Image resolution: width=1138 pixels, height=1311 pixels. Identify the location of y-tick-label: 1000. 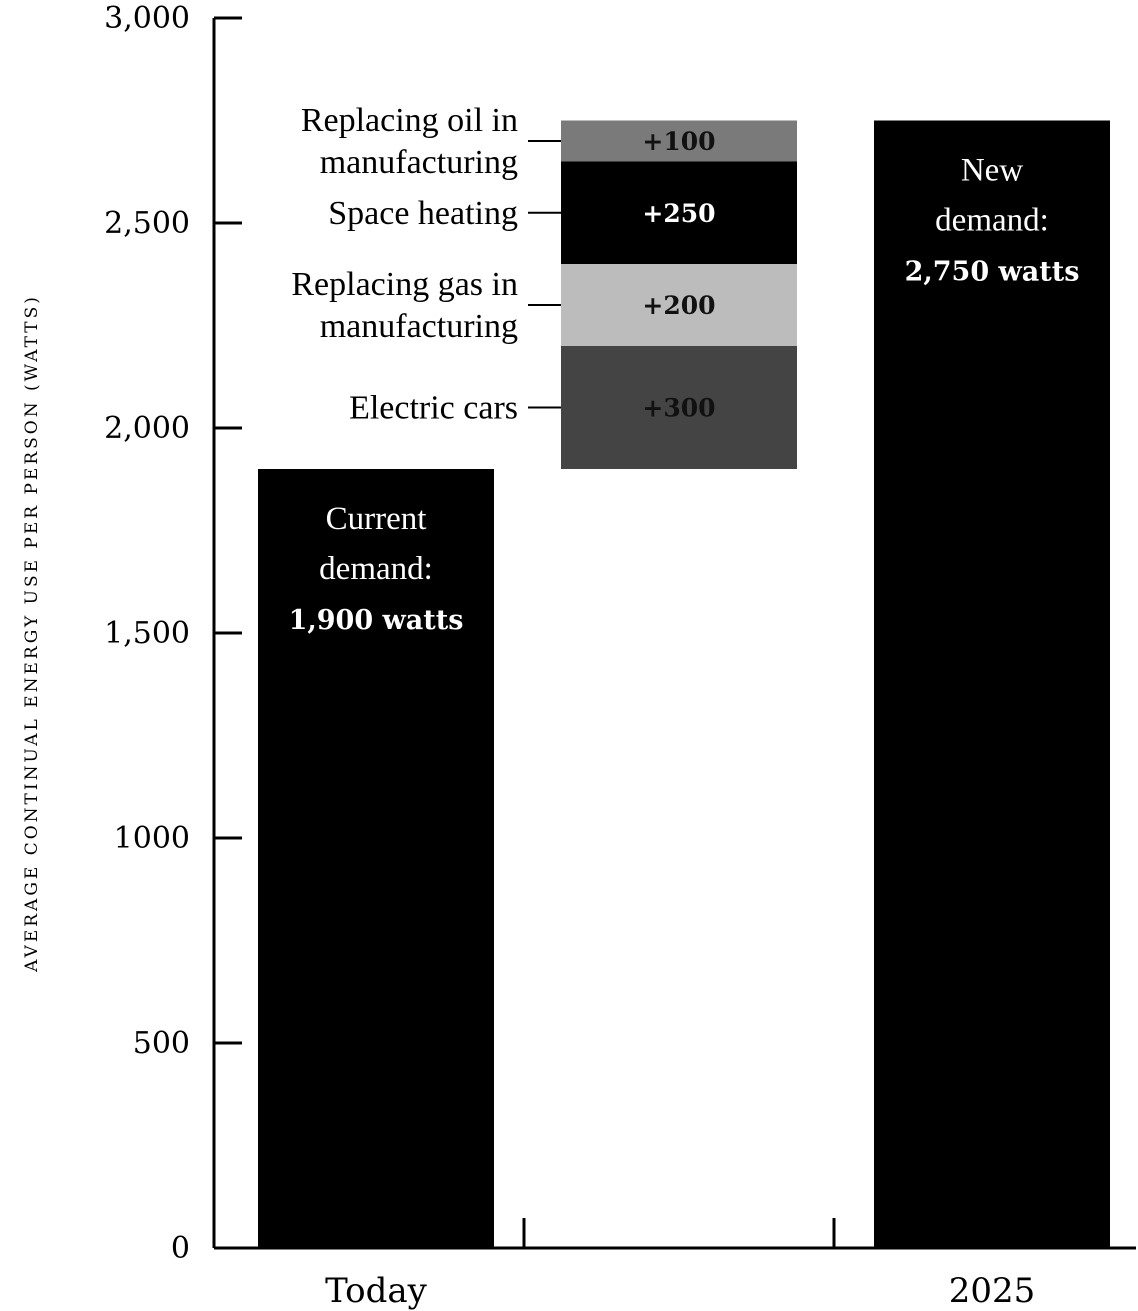
(152, 838).